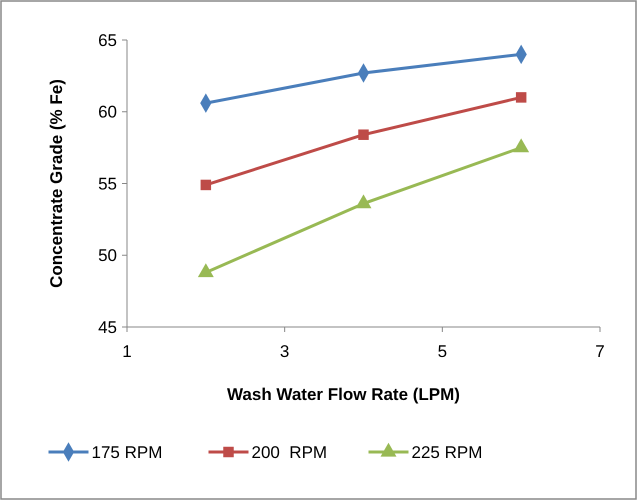 The height and width of the screenshot is (500, 637). What do you see at coordinates (290, 452) in the screenshot?
I see `legend-label: 200 RPM` at bounding box center [290, 452].